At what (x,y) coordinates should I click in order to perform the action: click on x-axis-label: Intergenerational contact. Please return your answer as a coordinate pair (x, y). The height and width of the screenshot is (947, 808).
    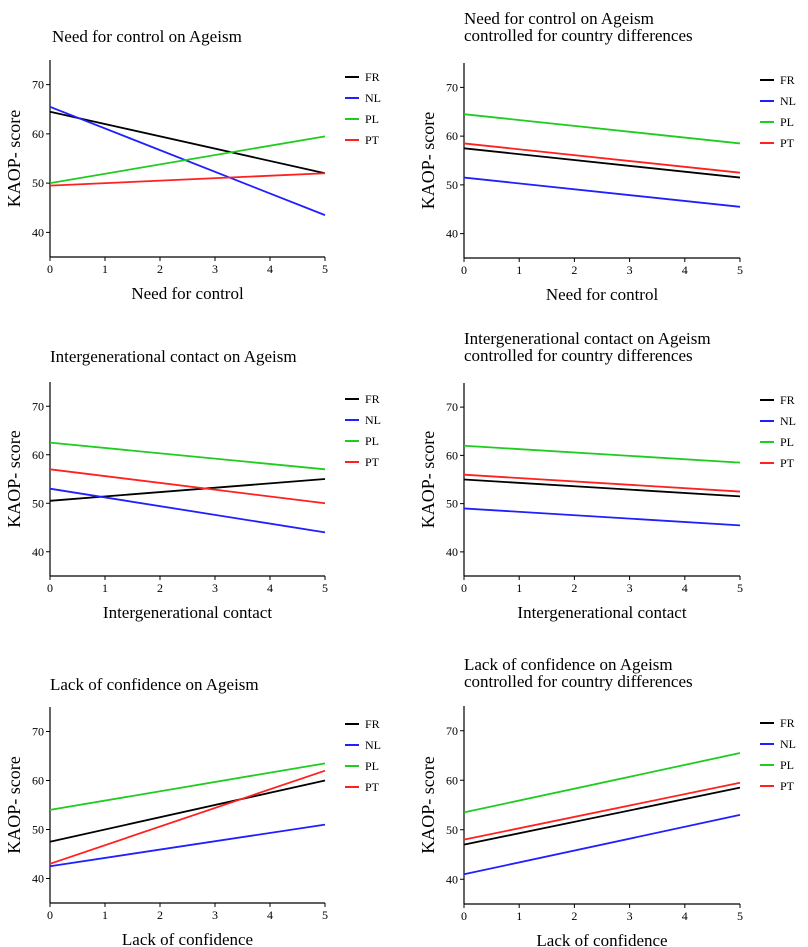
    Looking at the image, I should click on (187, 612).